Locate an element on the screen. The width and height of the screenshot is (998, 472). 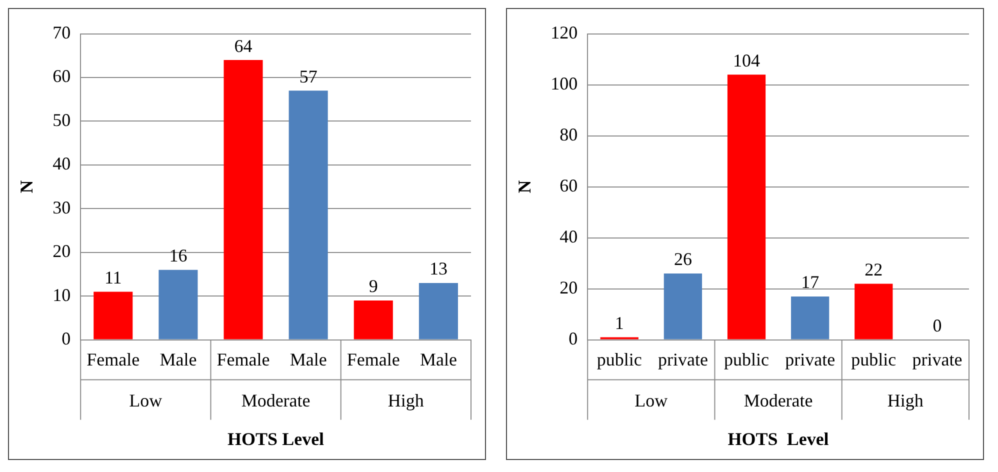
y-tick-label: 80 is located at coordinates (569, 134).